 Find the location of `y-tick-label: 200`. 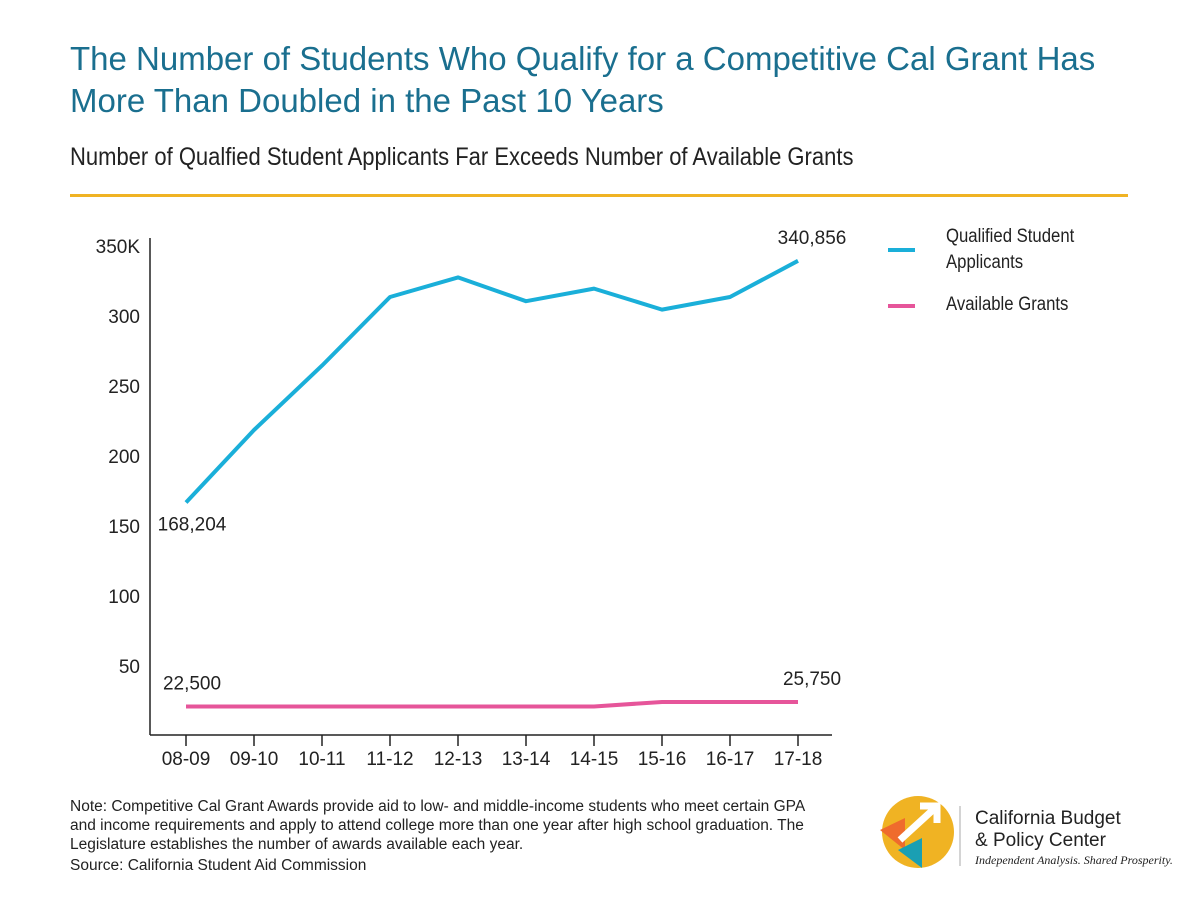

y-tick-label: 200 is located at coordinates (124, 457).